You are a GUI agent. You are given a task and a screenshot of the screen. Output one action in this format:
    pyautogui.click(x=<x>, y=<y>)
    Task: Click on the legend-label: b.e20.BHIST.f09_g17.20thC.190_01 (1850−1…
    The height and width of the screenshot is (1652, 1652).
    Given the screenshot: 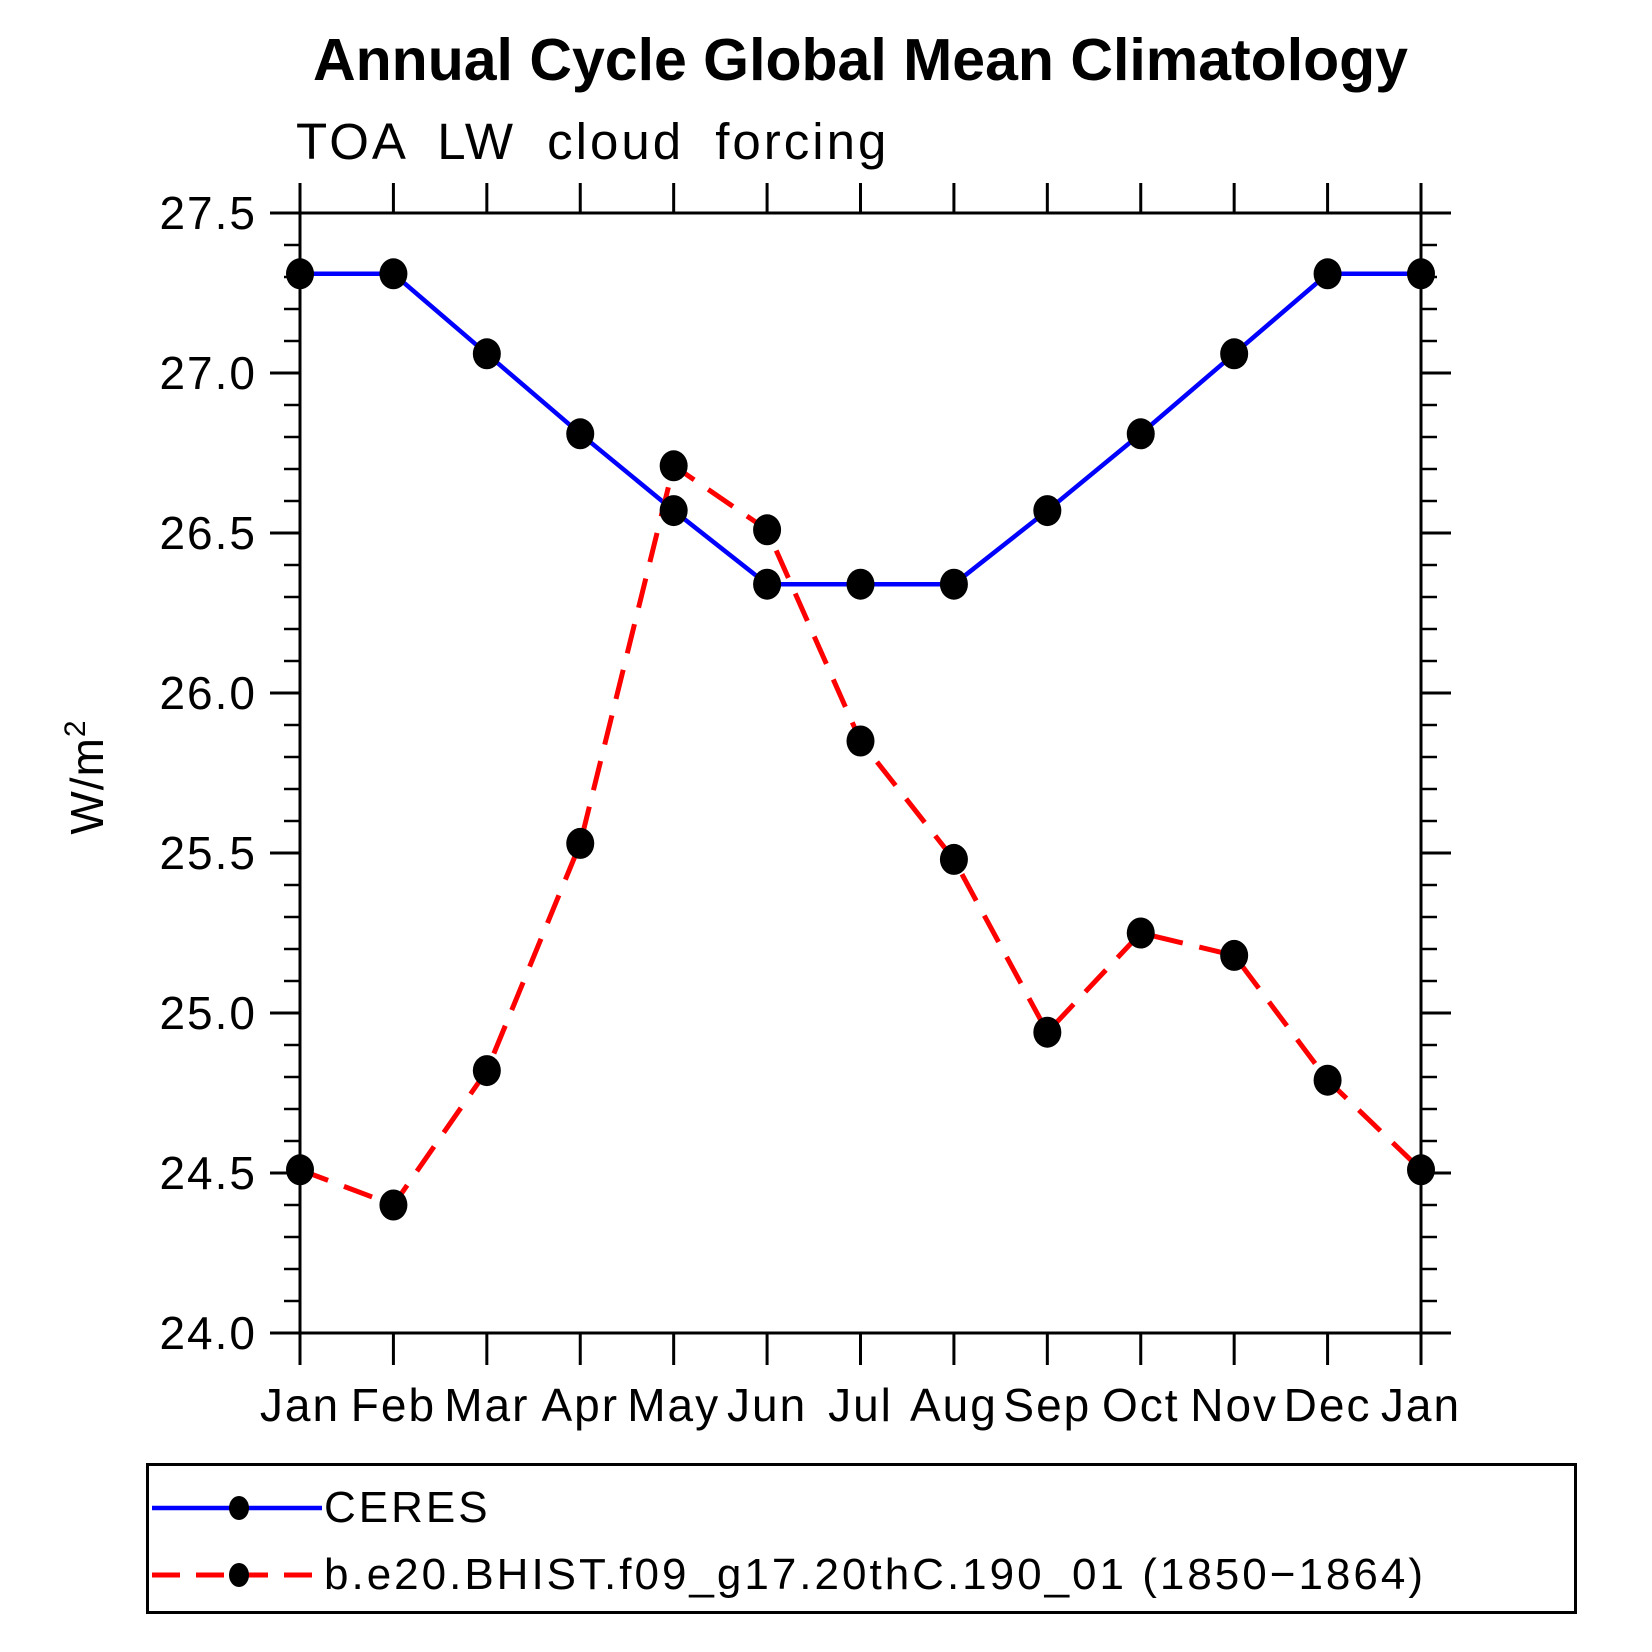 What is the action you would take?
    pyautogui.click(x=875, y=1574)
    